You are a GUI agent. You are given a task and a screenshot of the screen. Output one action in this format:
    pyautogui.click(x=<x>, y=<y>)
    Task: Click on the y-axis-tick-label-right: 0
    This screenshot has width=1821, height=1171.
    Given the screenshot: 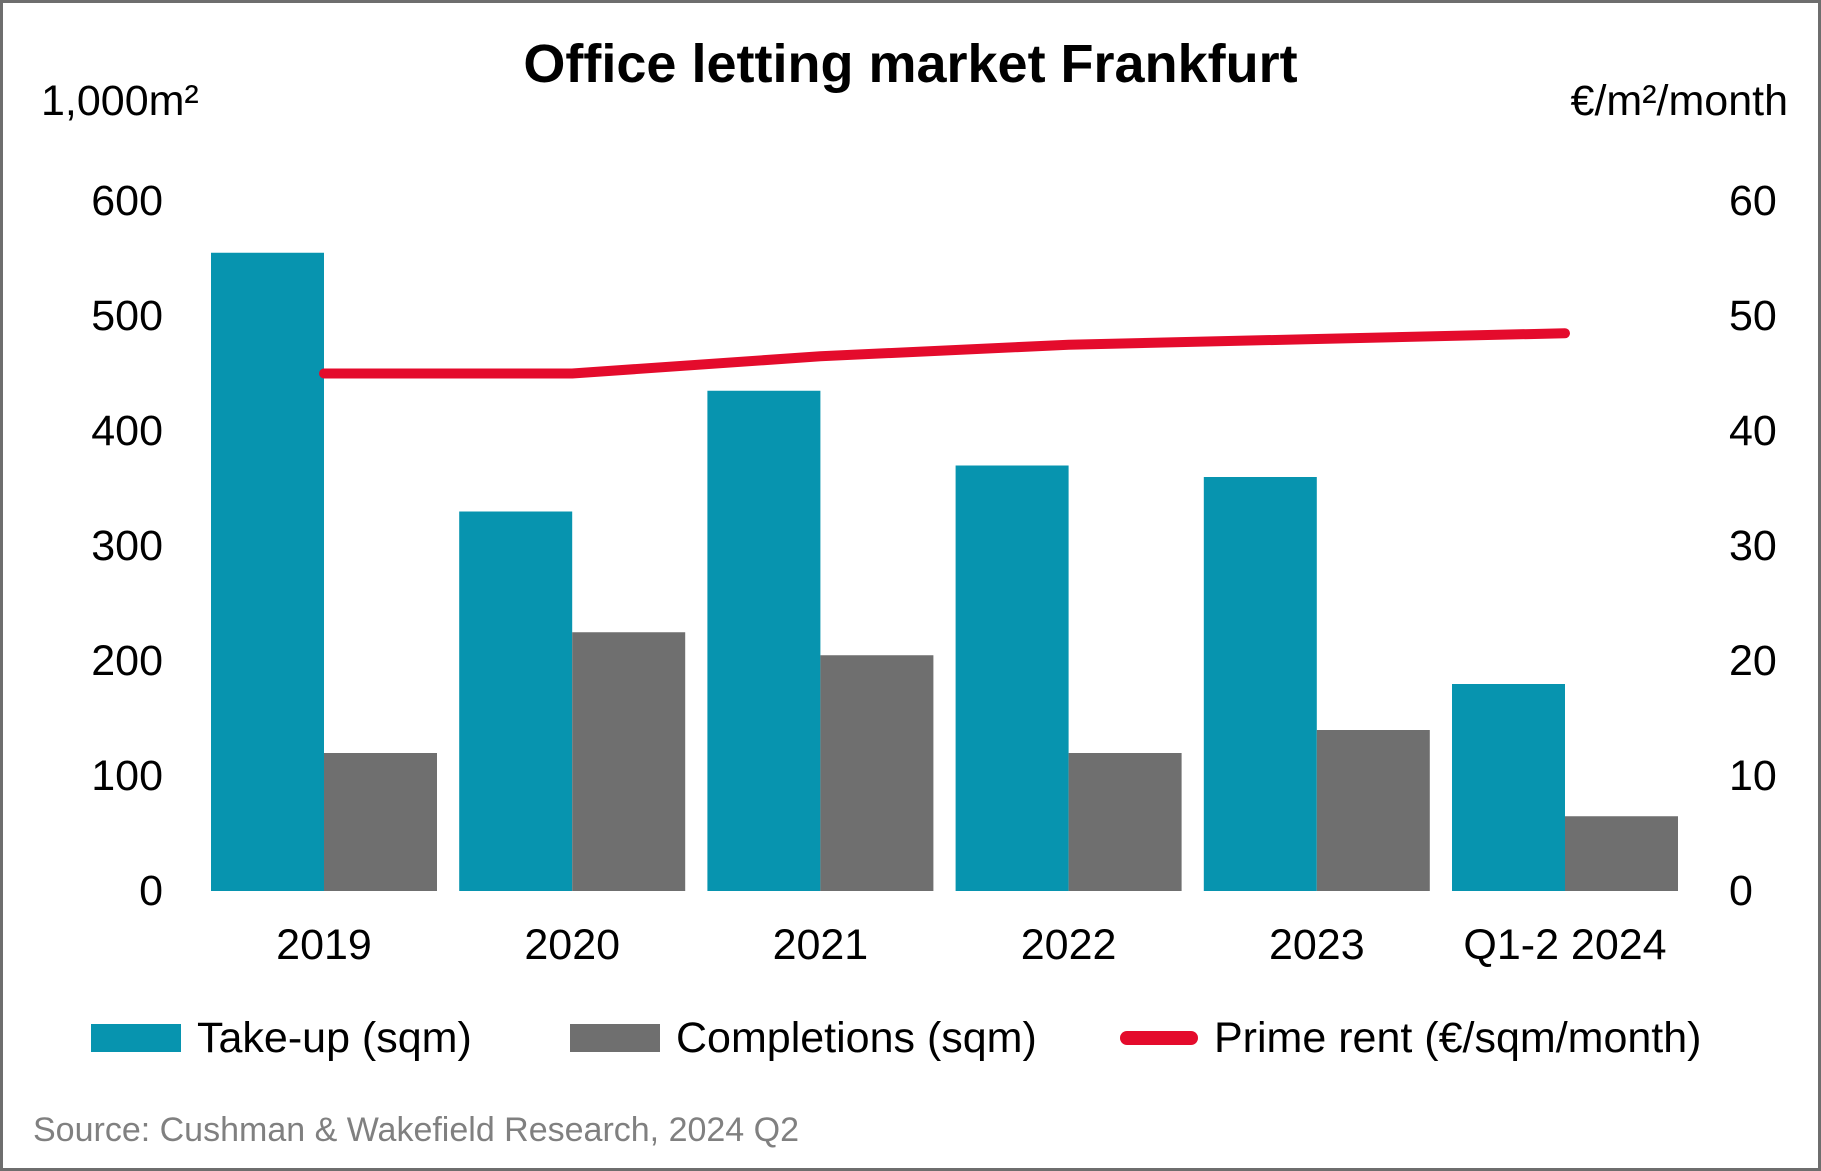 What is the action you would take?
    pyautogui.click(x=1741, y=891)
    